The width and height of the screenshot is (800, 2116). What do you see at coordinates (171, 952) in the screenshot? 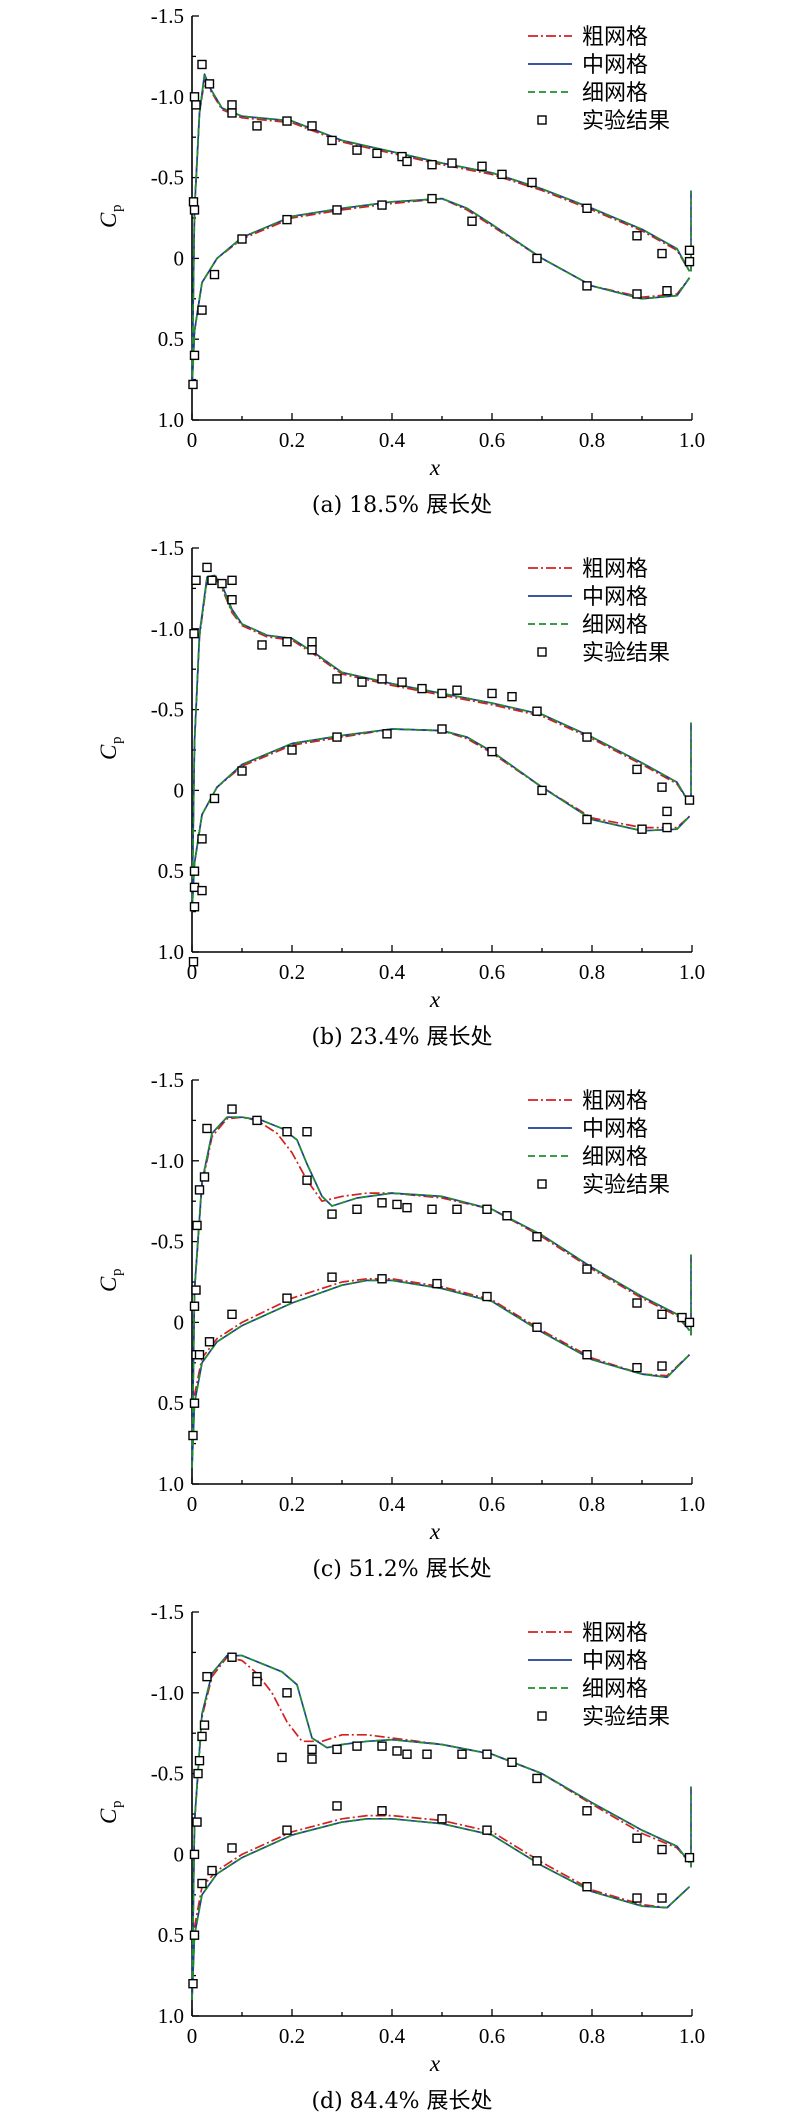
I see `y-tick-label: 1.0` at bounding box center [171, 952].